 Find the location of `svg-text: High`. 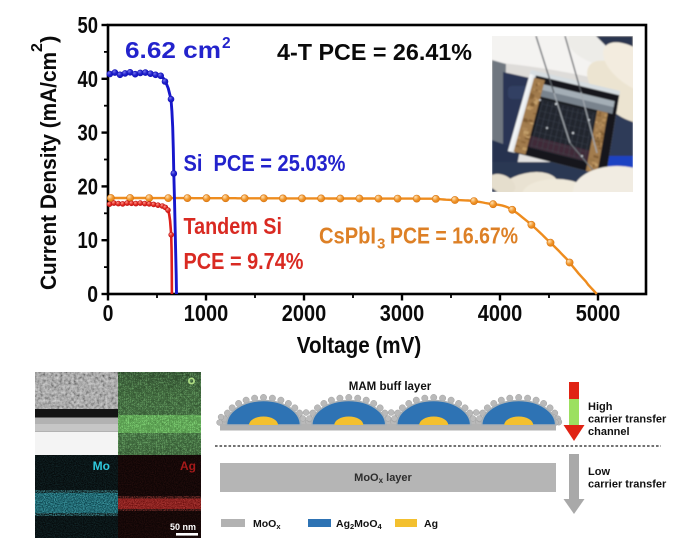

svg-text: High is located at coordinates (600, 407).